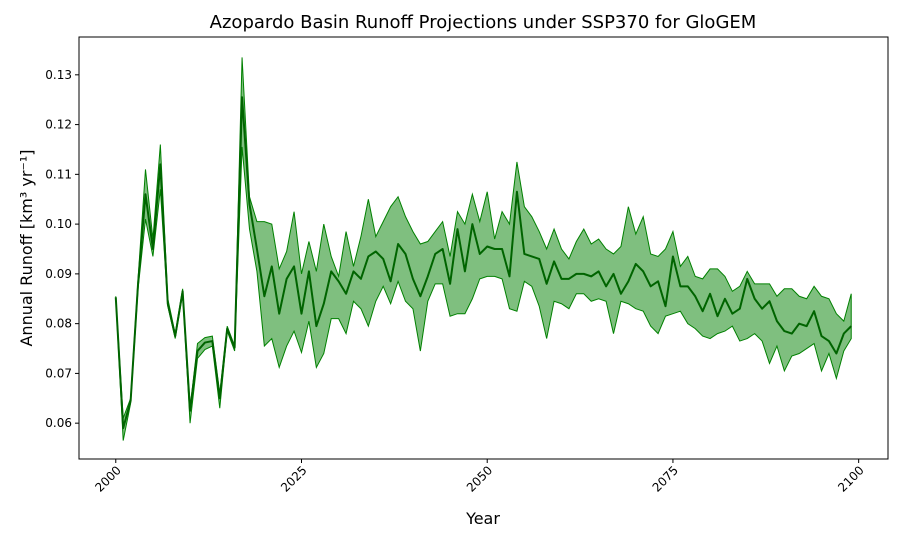  What do you see at coordinates (850, 478) in the screenshot?
I see `x-tick-label: 2100` at bounding box center [850, 478].